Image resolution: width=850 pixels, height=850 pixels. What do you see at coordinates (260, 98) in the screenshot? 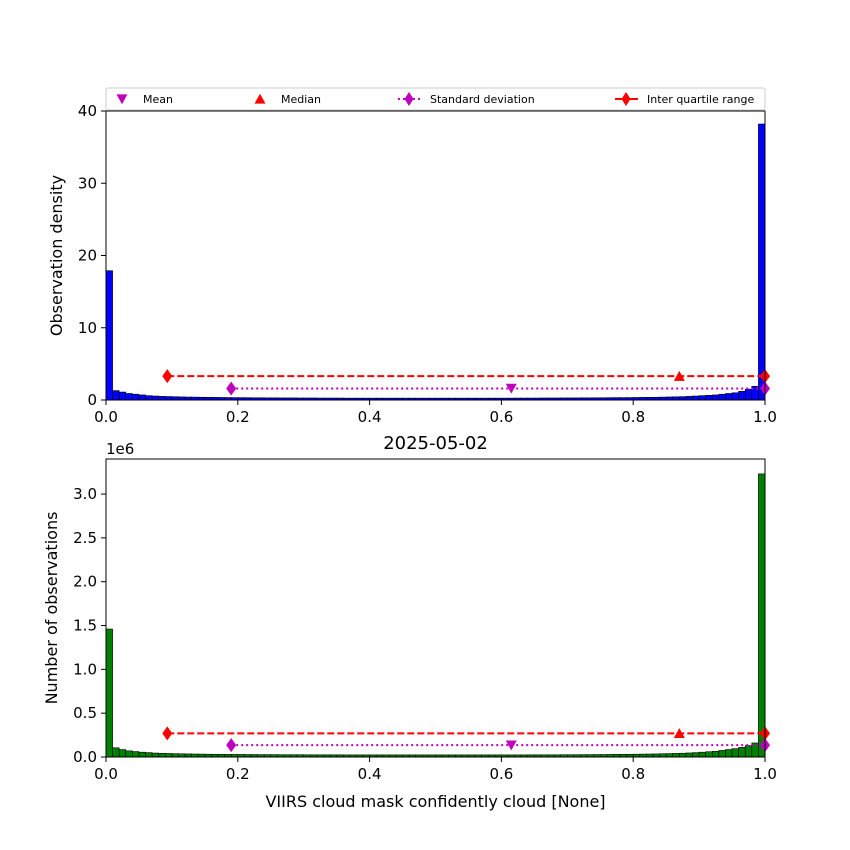
I see `legend-median-icon` at bounding box center [260, 98].